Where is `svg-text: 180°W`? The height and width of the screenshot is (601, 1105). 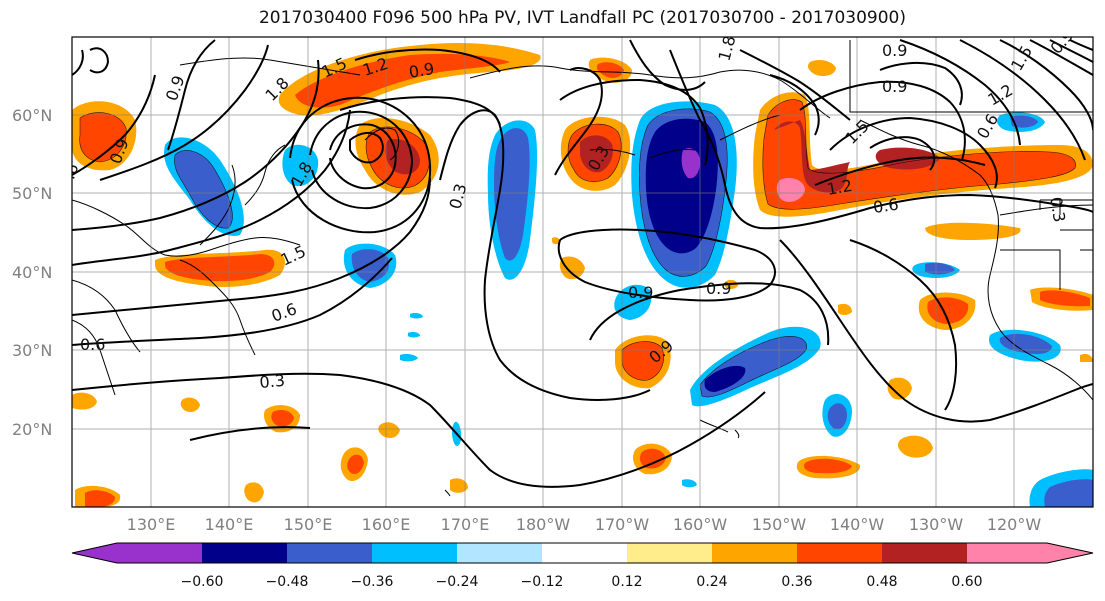
svg-text: 180°W is located at coordinates (543, 524).